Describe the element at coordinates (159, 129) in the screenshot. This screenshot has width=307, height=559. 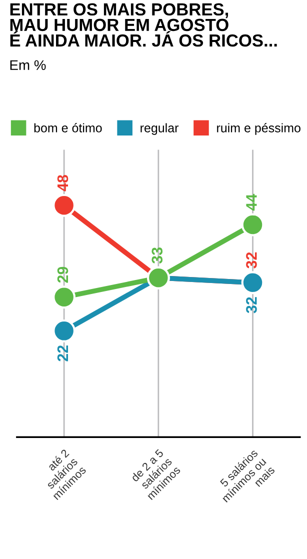
I see `legend-label: regular` at that location.